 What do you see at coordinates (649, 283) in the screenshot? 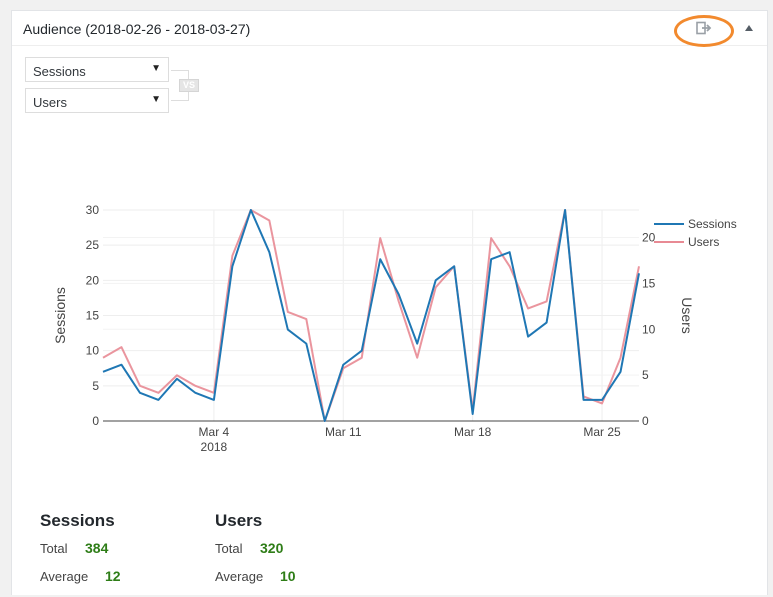
I see `y-right-tick-label: 15` at bounding box center [649, 283].